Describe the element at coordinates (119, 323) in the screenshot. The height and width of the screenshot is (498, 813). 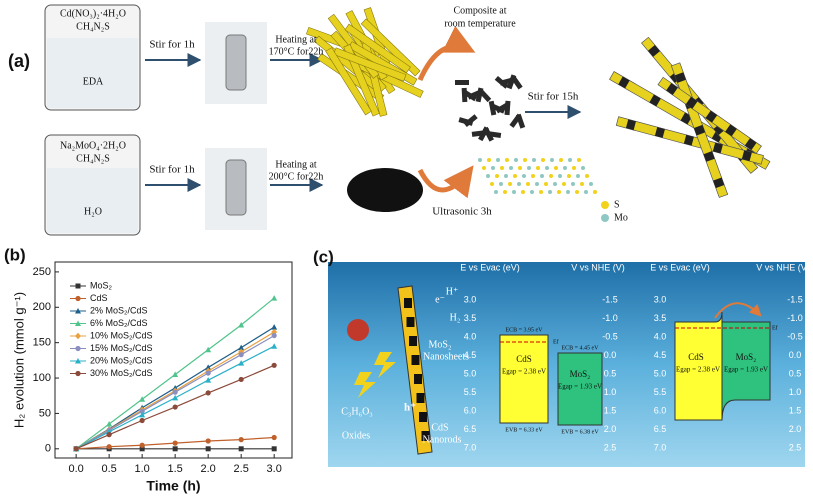
I see `legend-label: 6% MoS₂/CdS` at that location.